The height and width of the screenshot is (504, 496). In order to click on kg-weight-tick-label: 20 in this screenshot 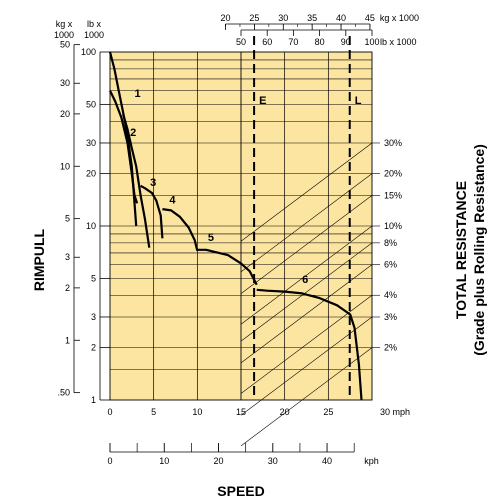, I will do `click(226, 18)`.